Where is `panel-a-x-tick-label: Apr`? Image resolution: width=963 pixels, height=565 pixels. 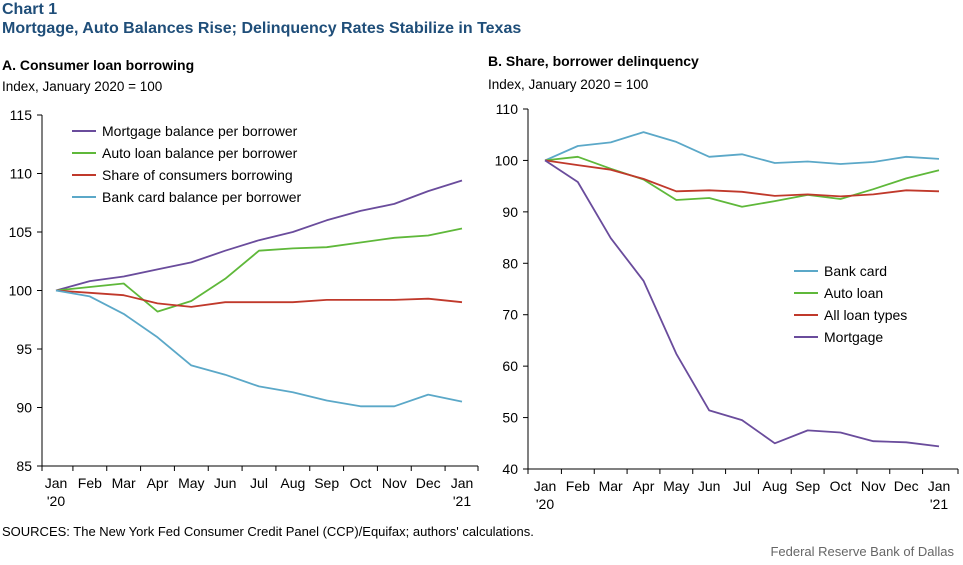 panel-a-x-tick-label: Apr is located at coordinates (158, 483).